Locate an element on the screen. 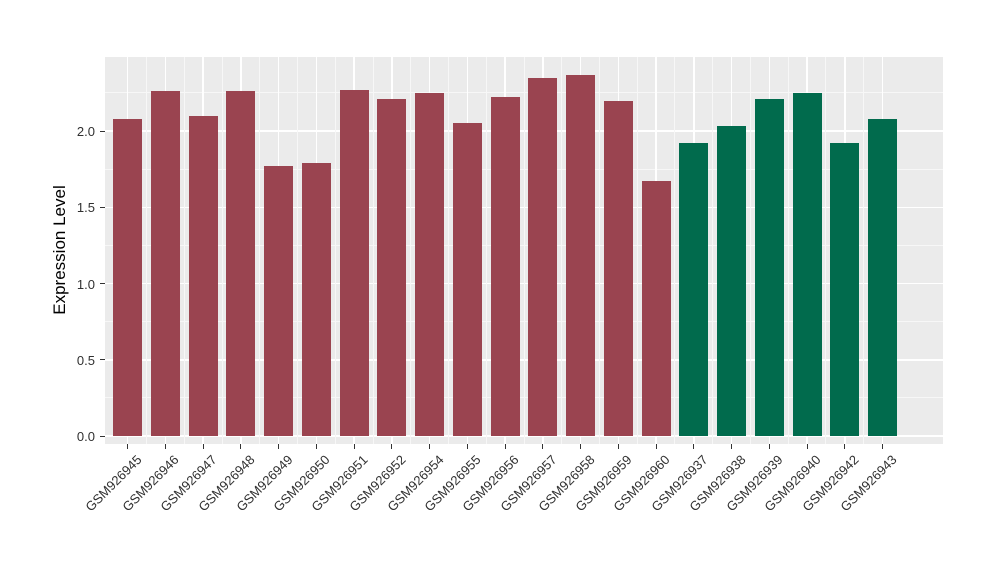 This screenshot has width=1000, height=580. y-tick-label: 1.5 is located at coordinates (85, 208).